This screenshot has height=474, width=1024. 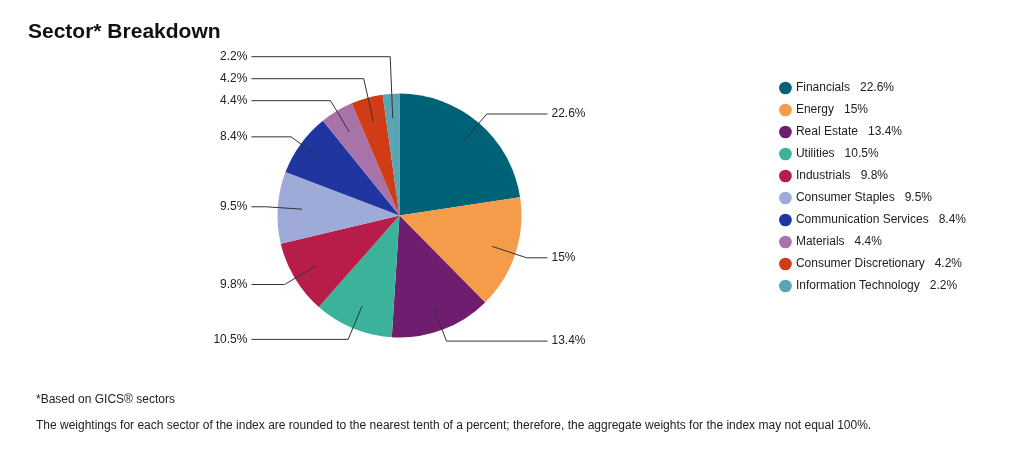 I want to click on legend-label: Real Estate 13.4%, so click(x=849, y=131).